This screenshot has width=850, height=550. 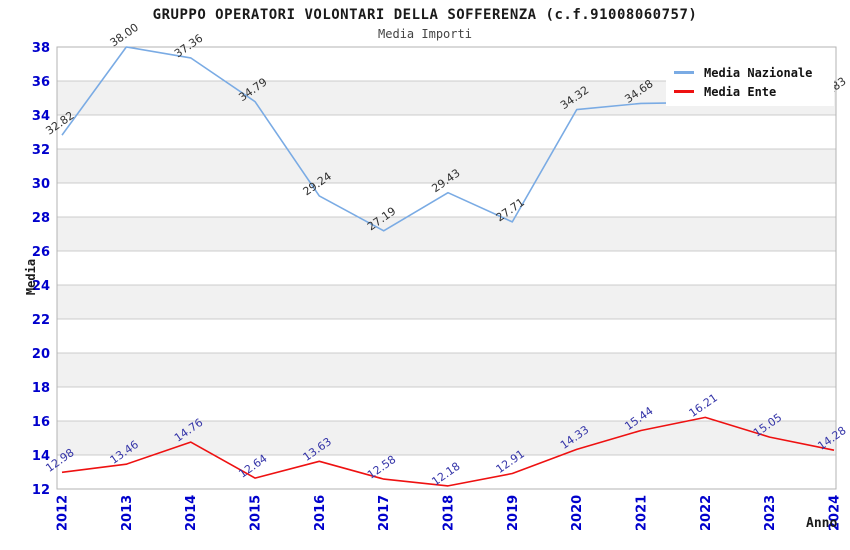 I want to click on y-tick-label: 24, so click(x=41, y=286).